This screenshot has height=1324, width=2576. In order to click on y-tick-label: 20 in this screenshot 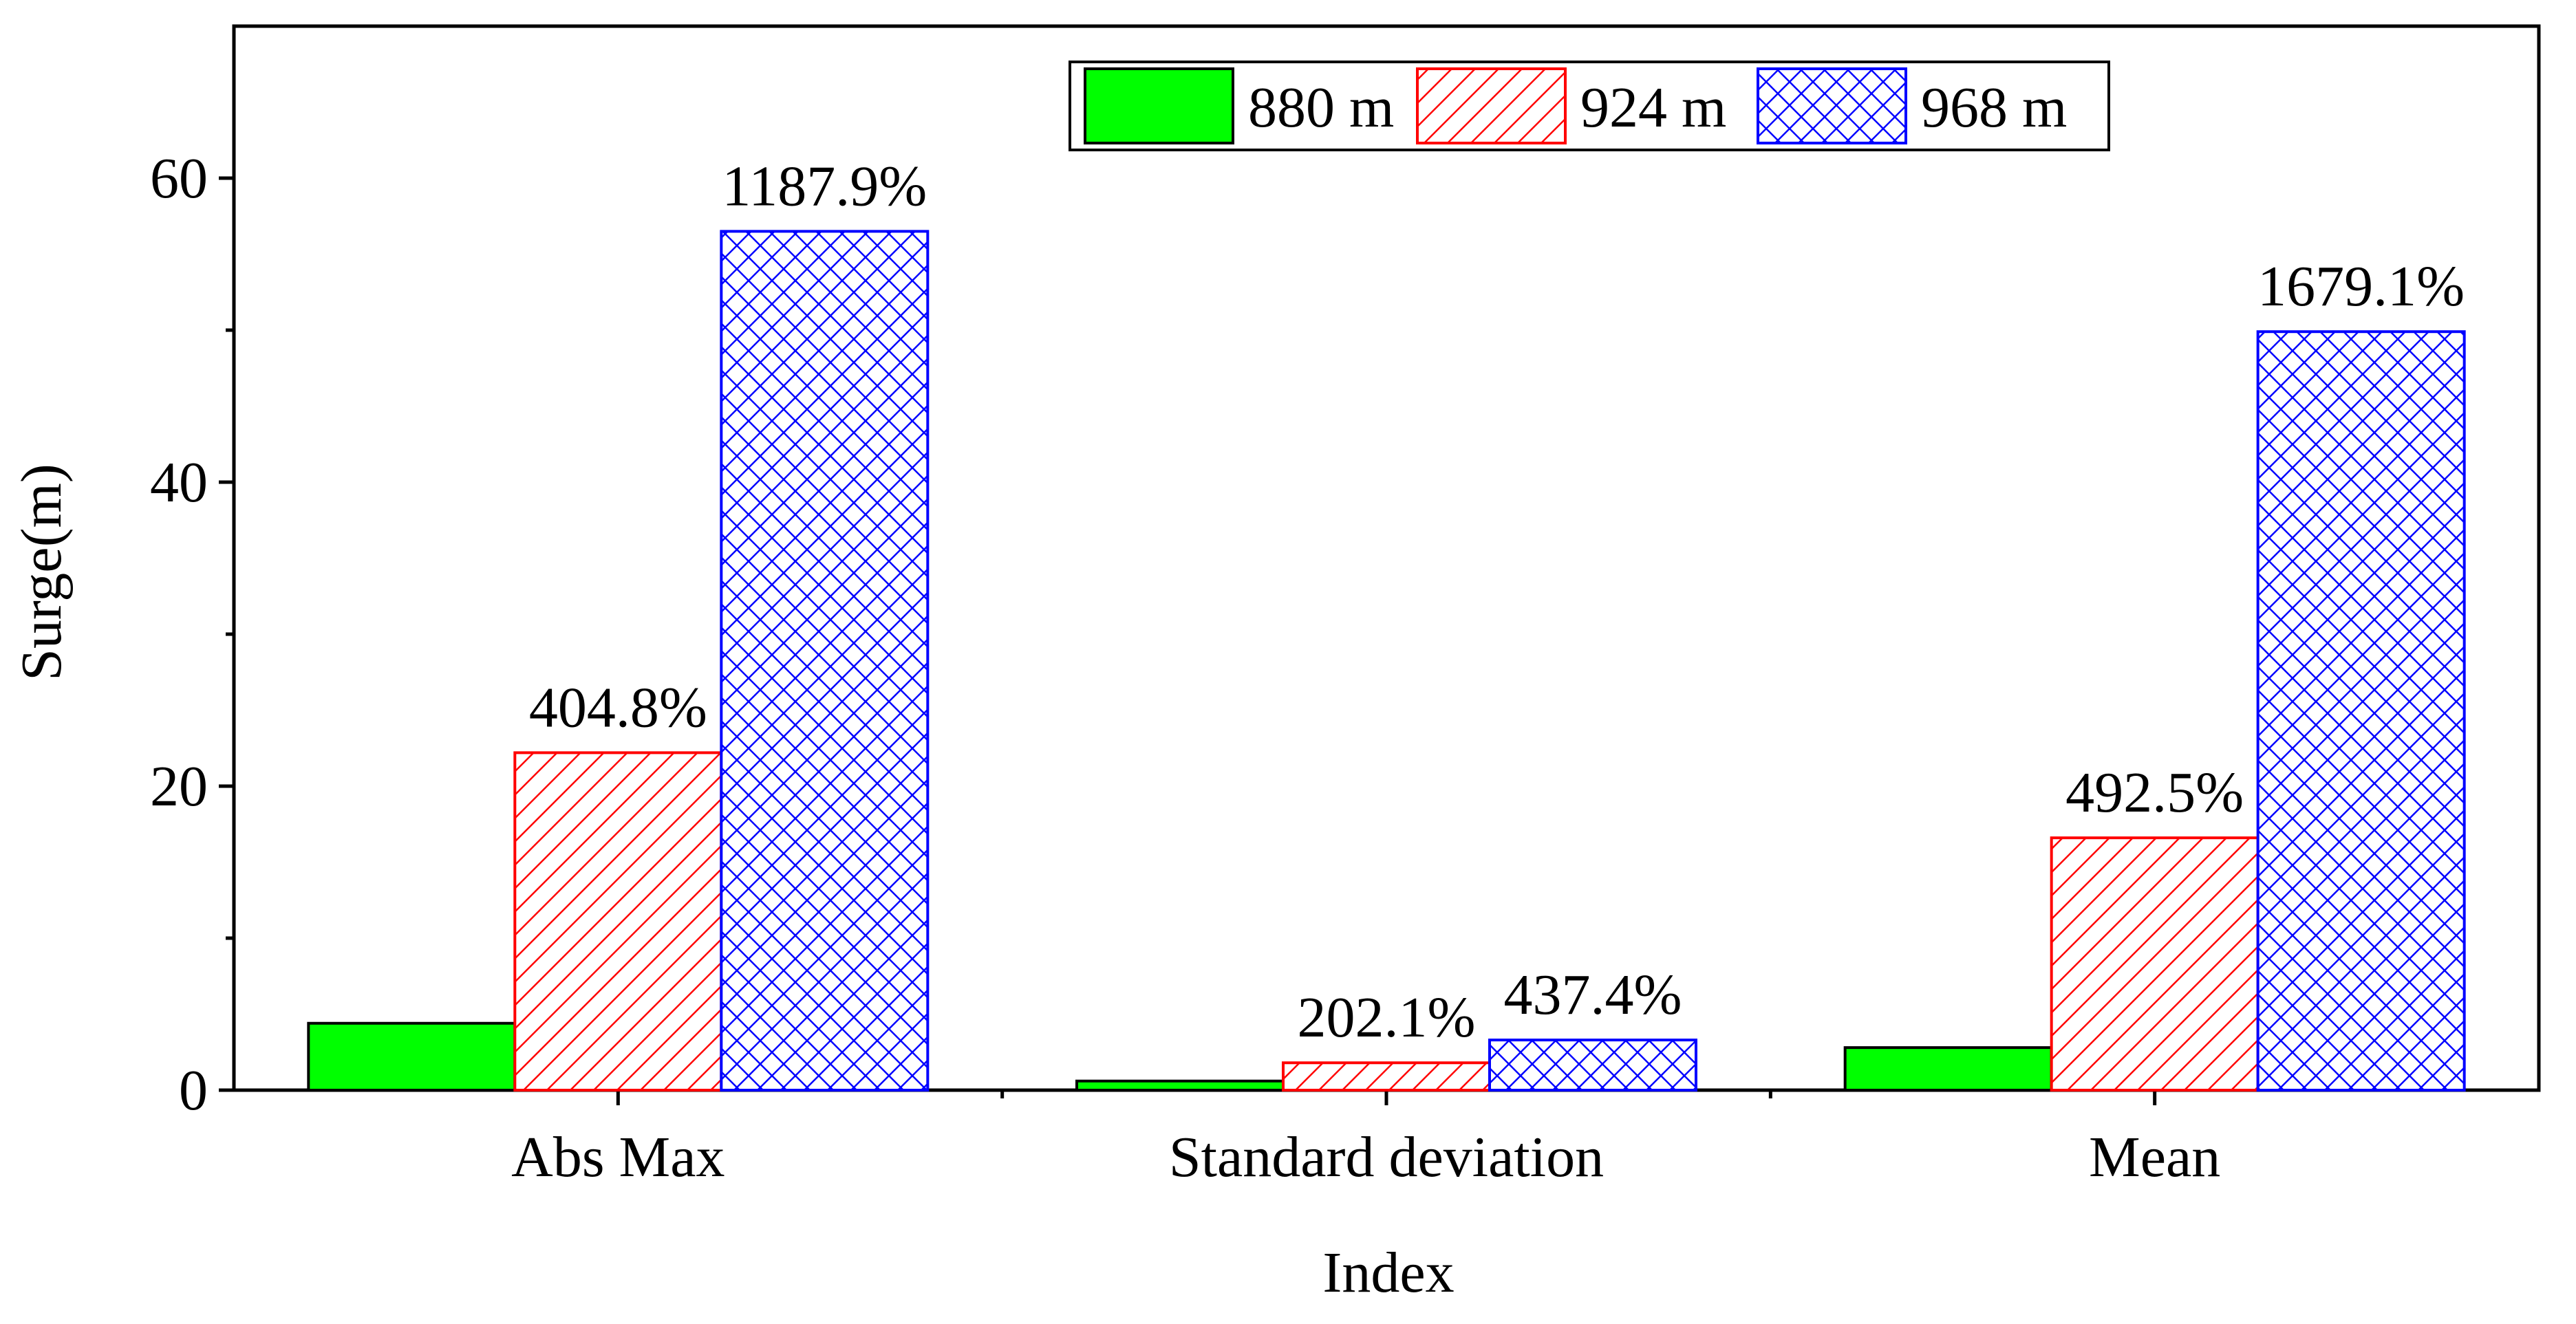, I will do `click(179, 786)`.